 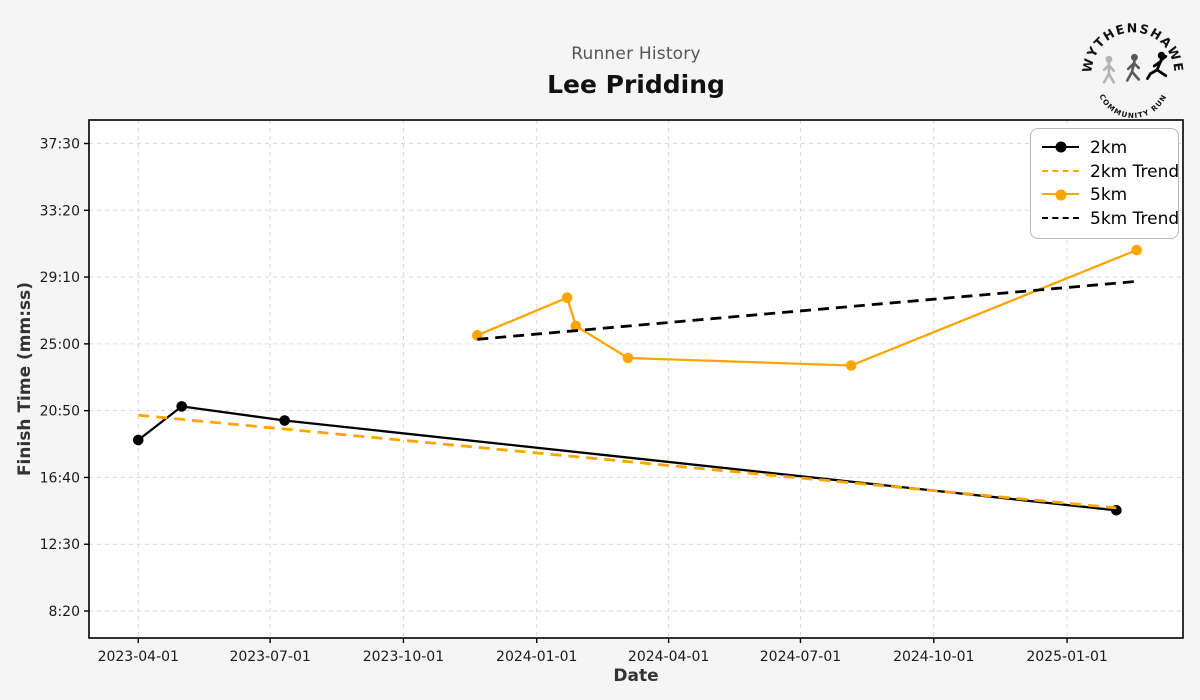 I want to click on y-tick-label: 16:40, so click(x=60, y=478).